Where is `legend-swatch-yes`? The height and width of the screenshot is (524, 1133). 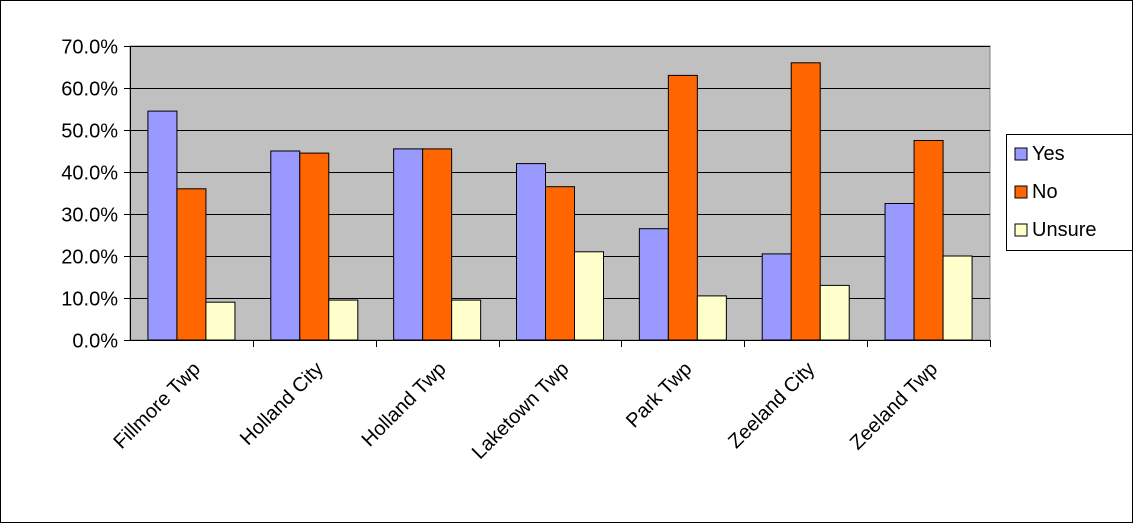 legend-swatch-yes is located at coordinates (1021, 154).